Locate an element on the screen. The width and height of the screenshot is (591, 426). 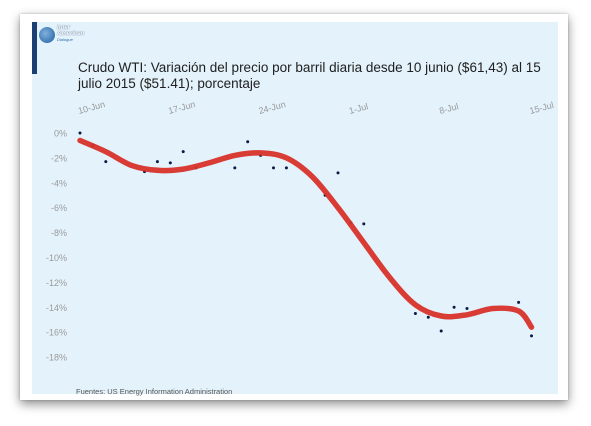
y-tick-label: -8% is located at coordinates (59, 233).